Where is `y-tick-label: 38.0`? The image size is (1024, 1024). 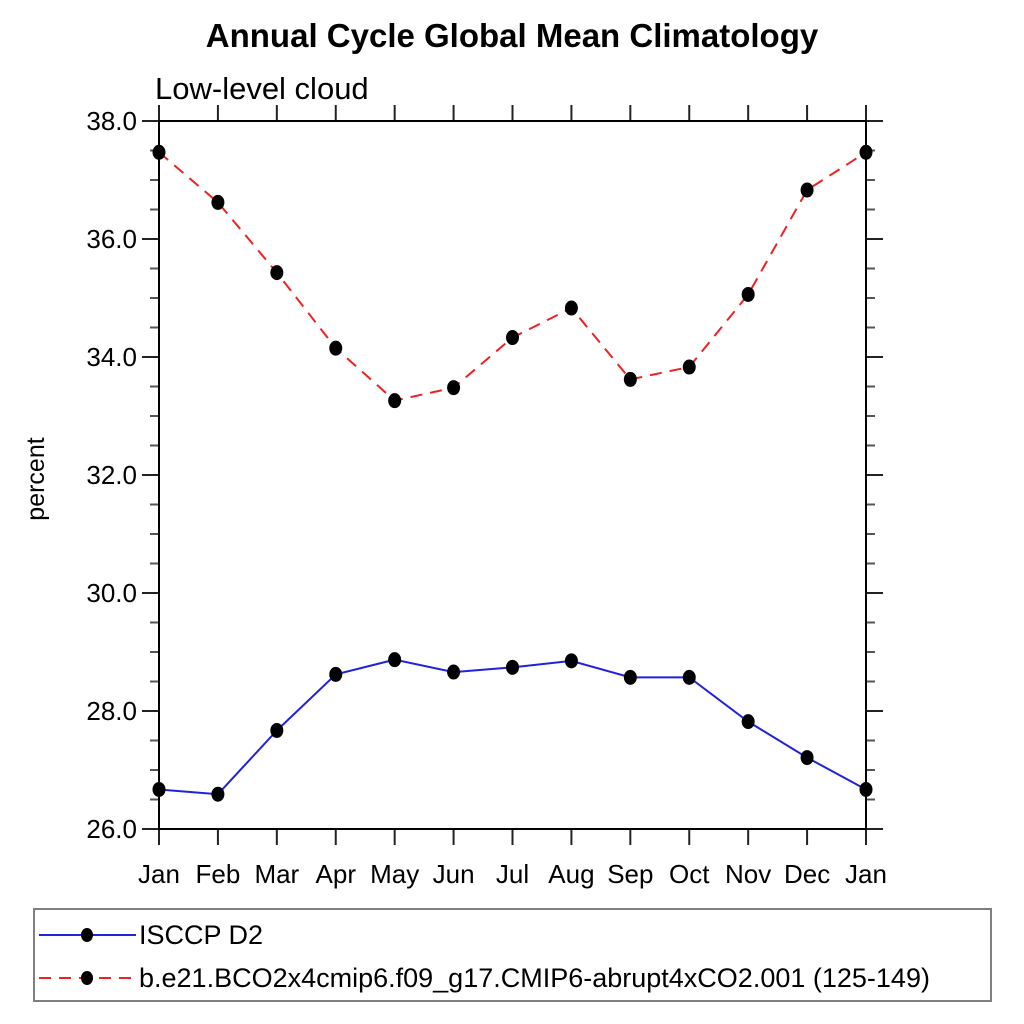
y-tick-label: 38.0 is located at coordinates (111, 121).